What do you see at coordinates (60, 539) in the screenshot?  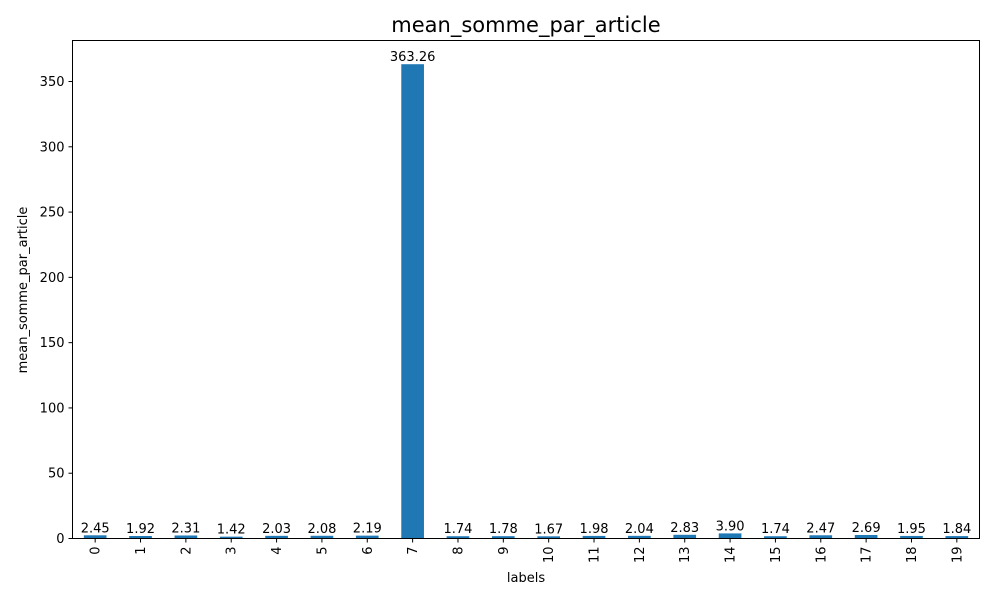 I see `y-tick-label-0: 0` at bounding box center [60, 539].